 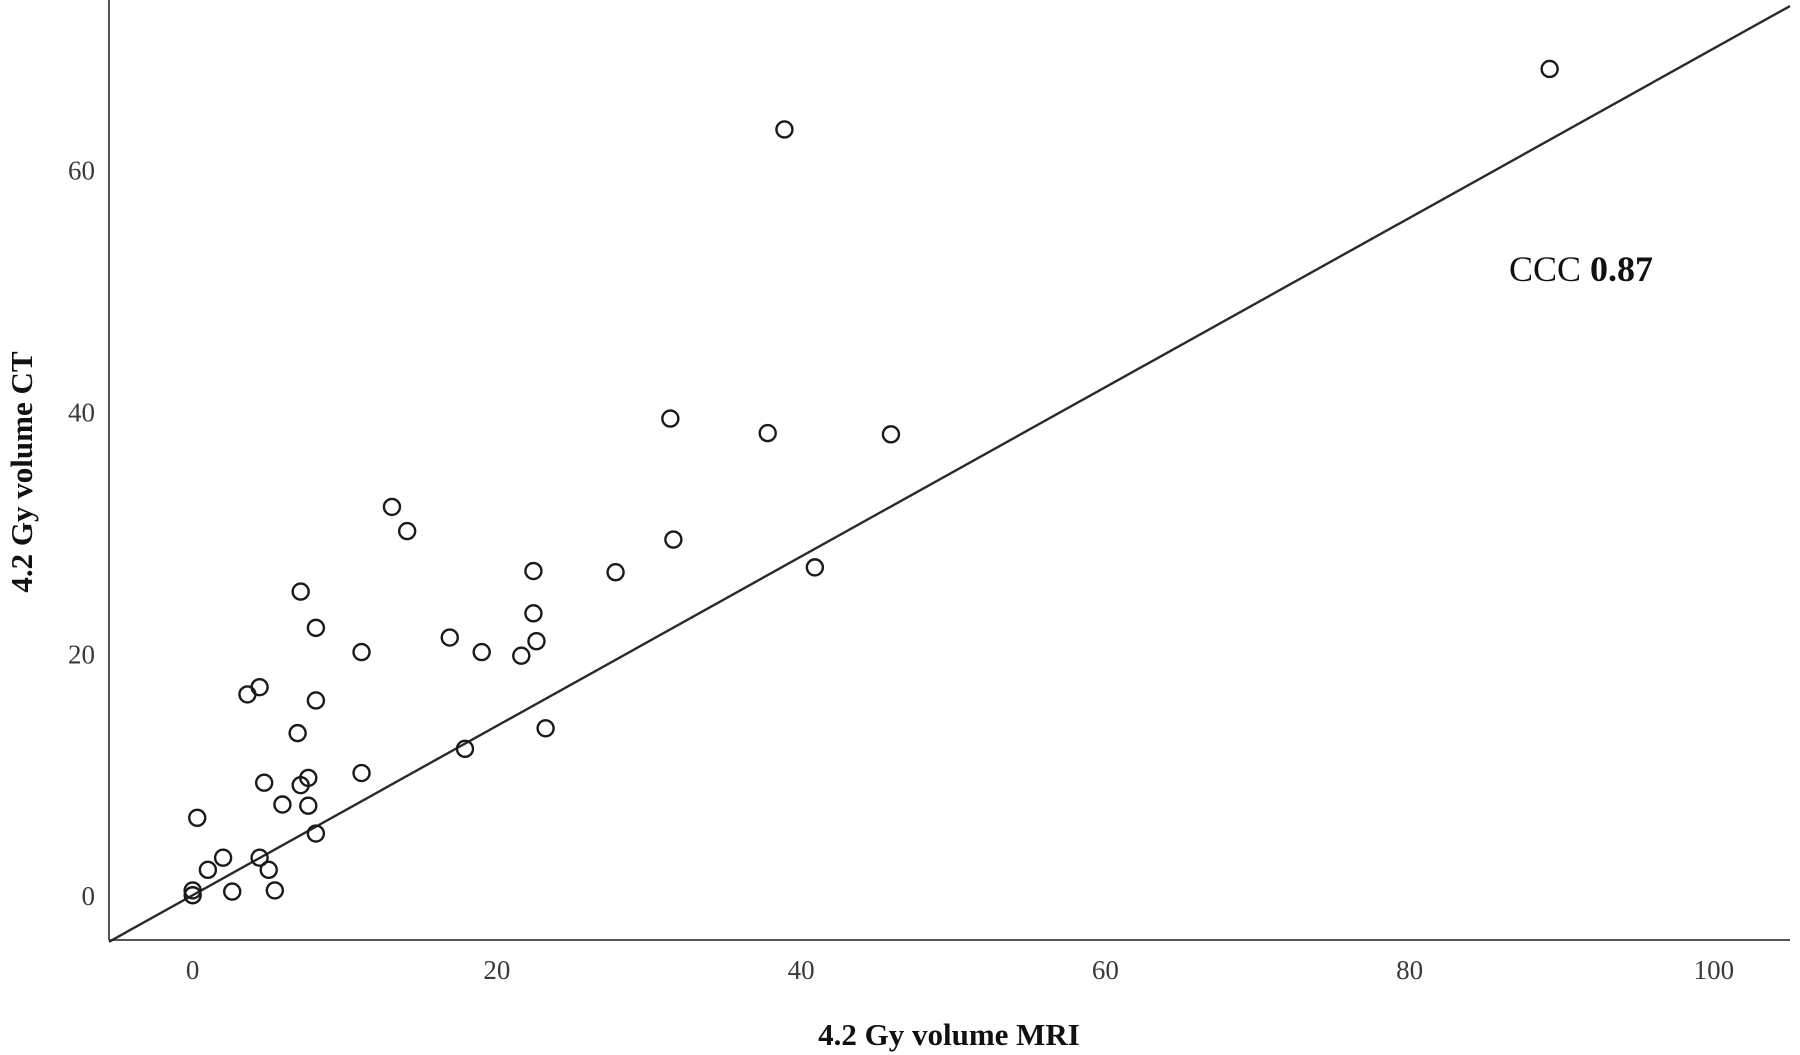 What do you see at coordinates (949, 1034) in the screenshot?
I see `x-axis-title: 4.2 Gy volume MRI` at bounding box center [949, 1034].